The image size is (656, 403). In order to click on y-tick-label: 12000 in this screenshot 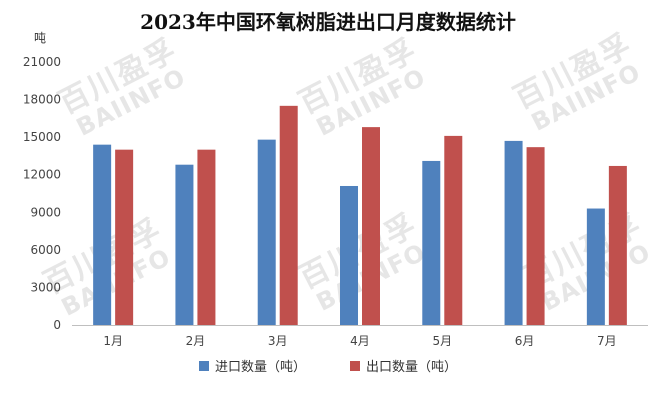, I will do `click(42, 175)`.